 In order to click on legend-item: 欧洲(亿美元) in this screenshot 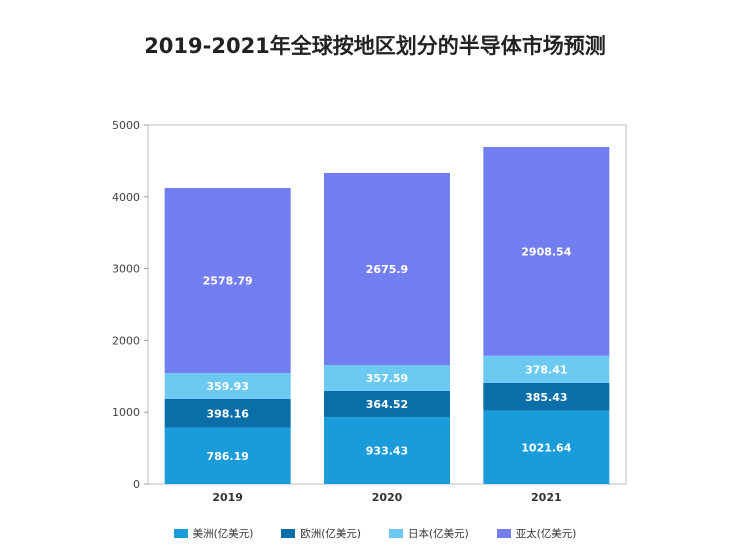, I will do `click(321, 533)`.